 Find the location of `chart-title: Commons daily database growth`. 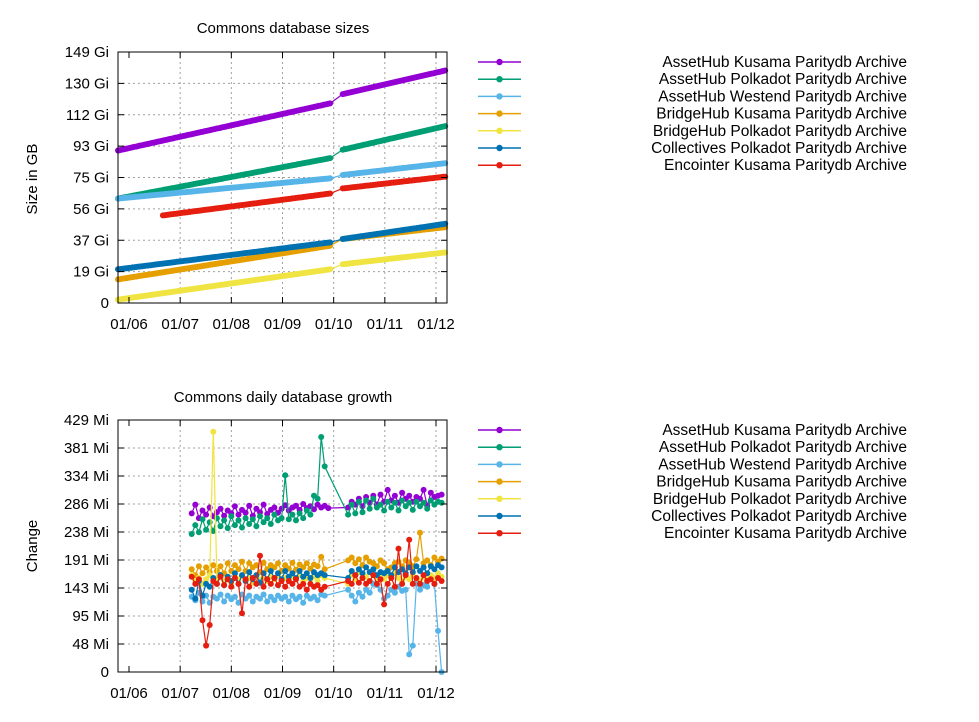

chart-title: Commons daily database growth is located at coordinates (283, 397).